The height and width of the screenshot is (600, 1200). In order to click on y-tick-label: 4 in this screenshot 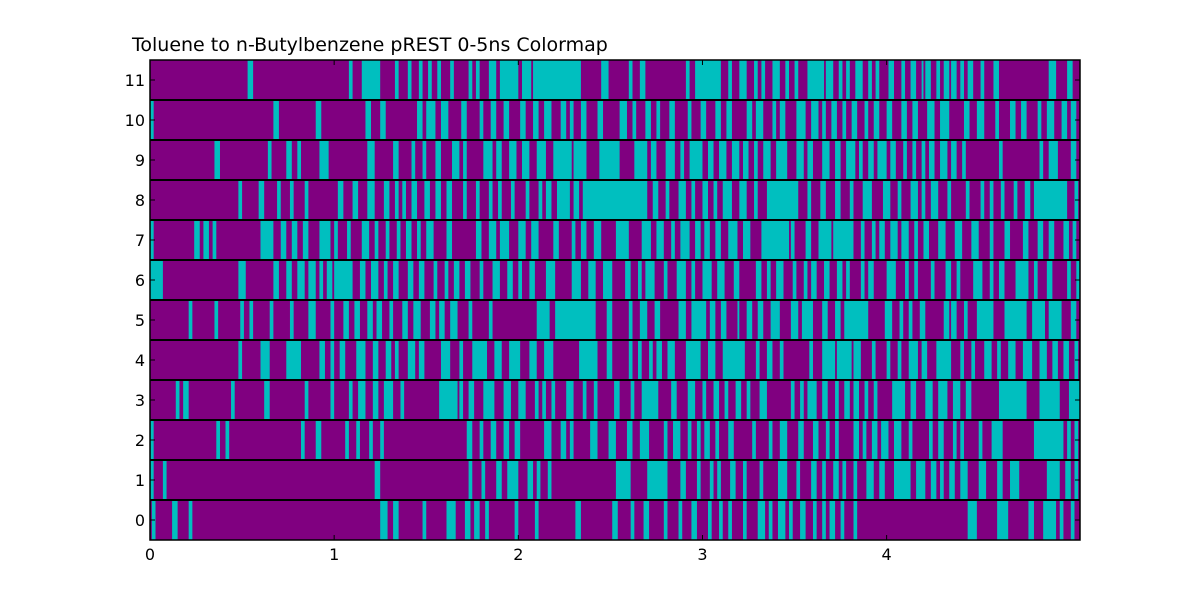, I will do `click(140, 360)`.